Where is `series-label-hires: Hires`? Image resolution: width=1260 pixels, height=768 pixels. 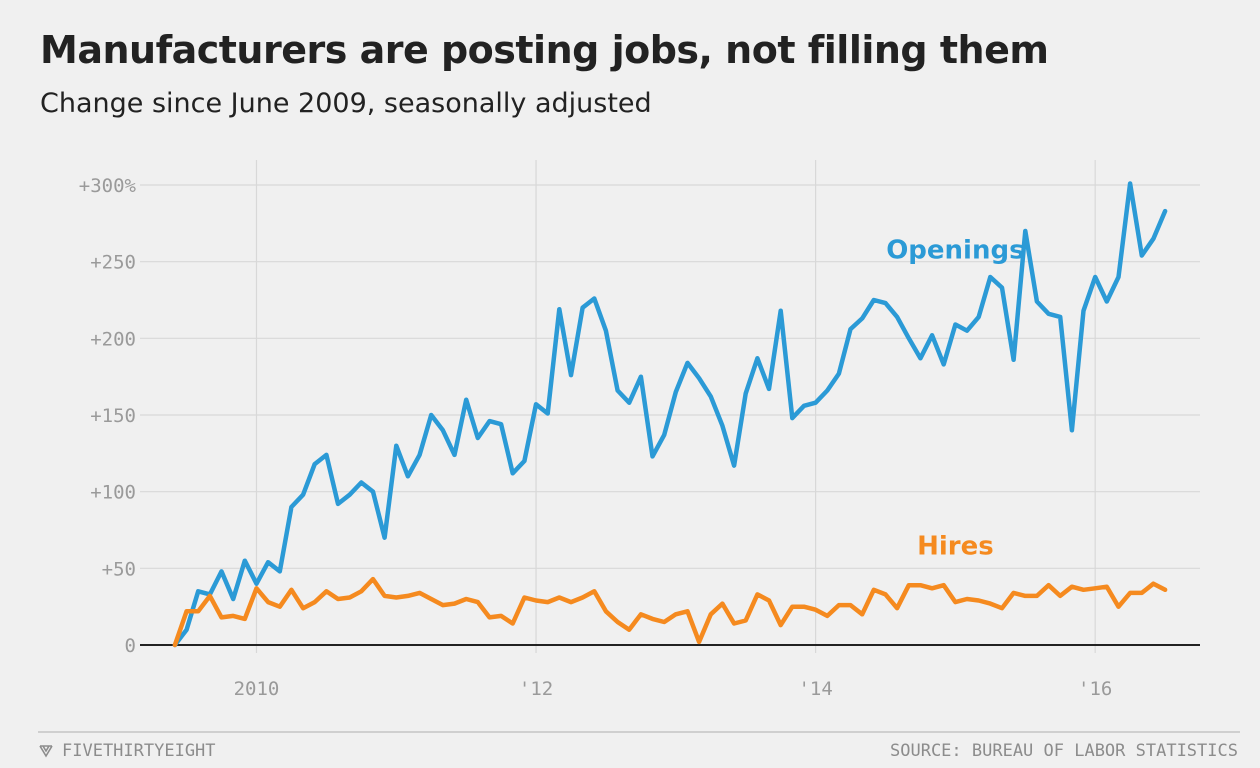
series-label-hires: Hires is located at coordinates (955, 547).